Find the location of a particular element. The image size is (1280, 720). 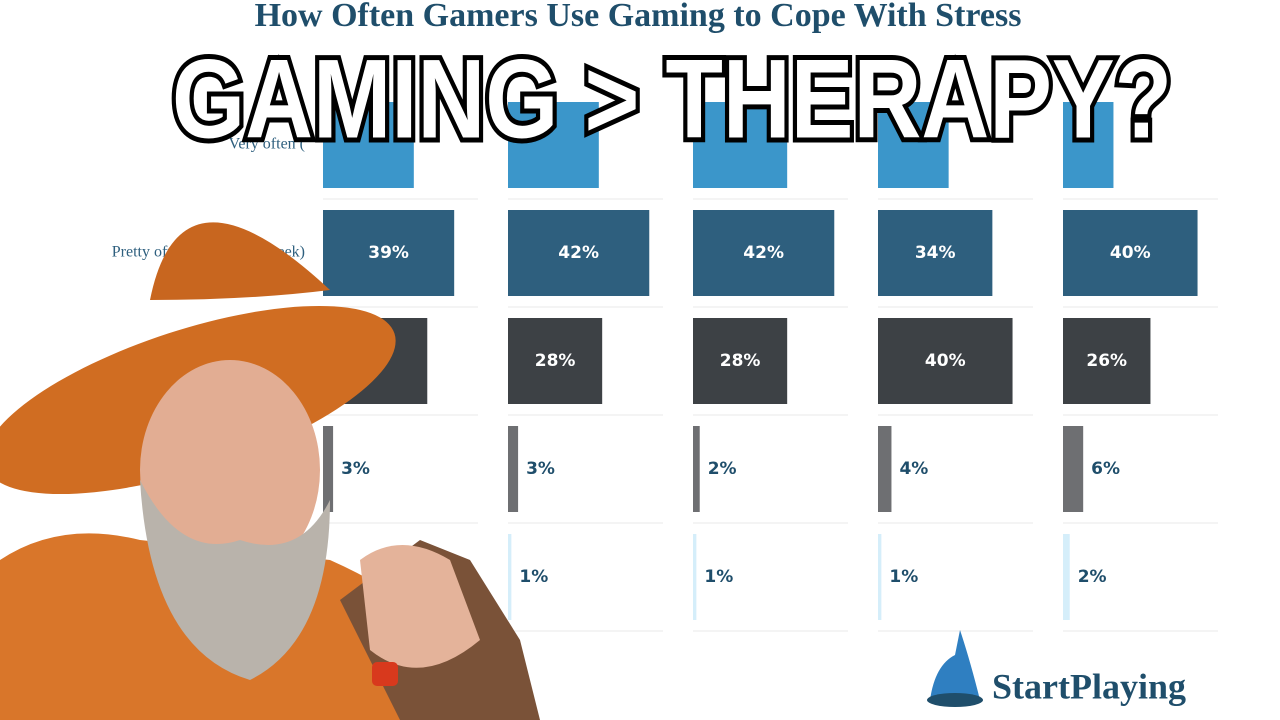

value-label: 39% is located at coordinates (388, 253).